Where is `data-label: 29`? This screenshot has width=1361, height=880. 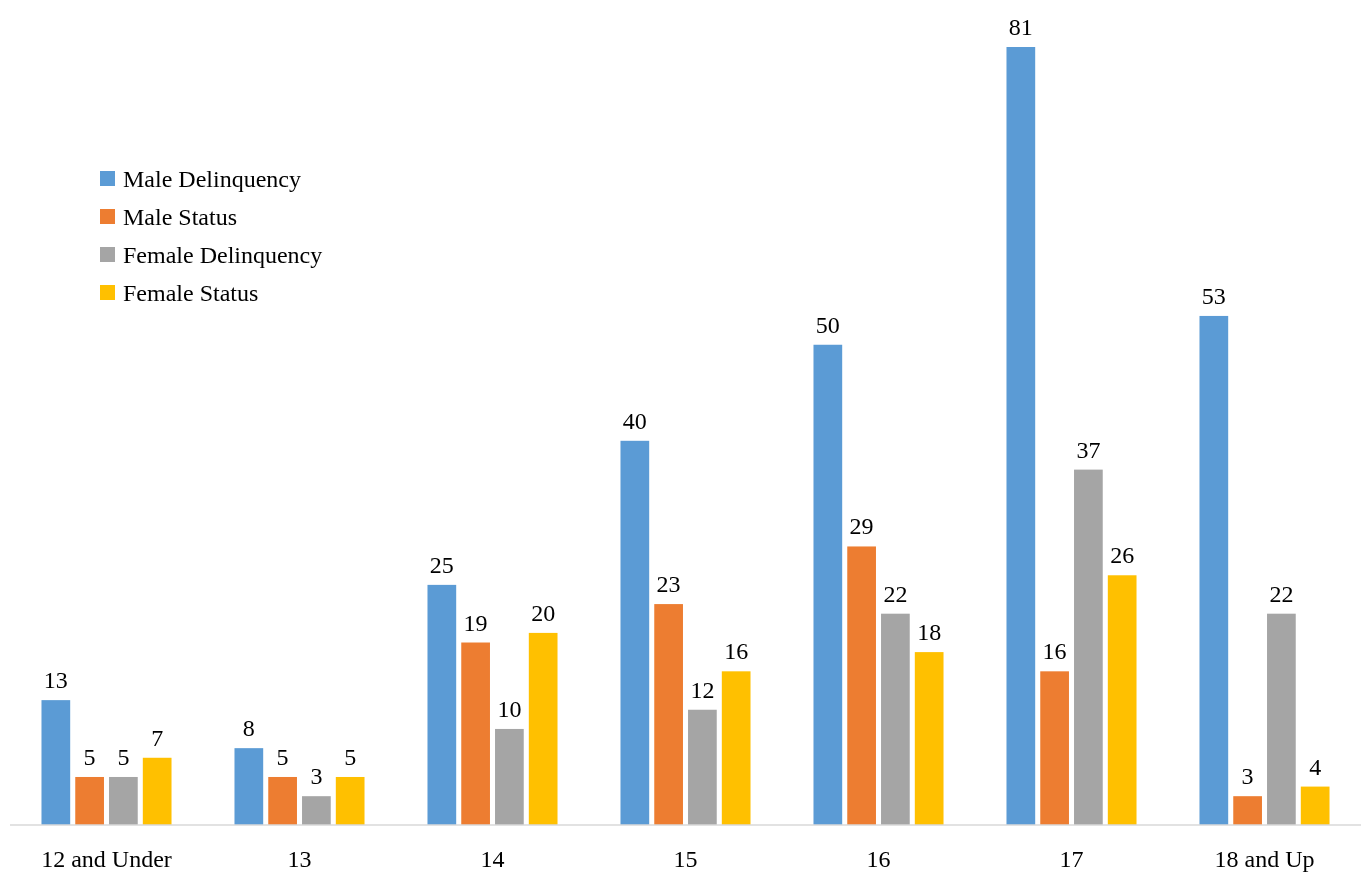
data-label: 29 is located at coordinates (861, 526).